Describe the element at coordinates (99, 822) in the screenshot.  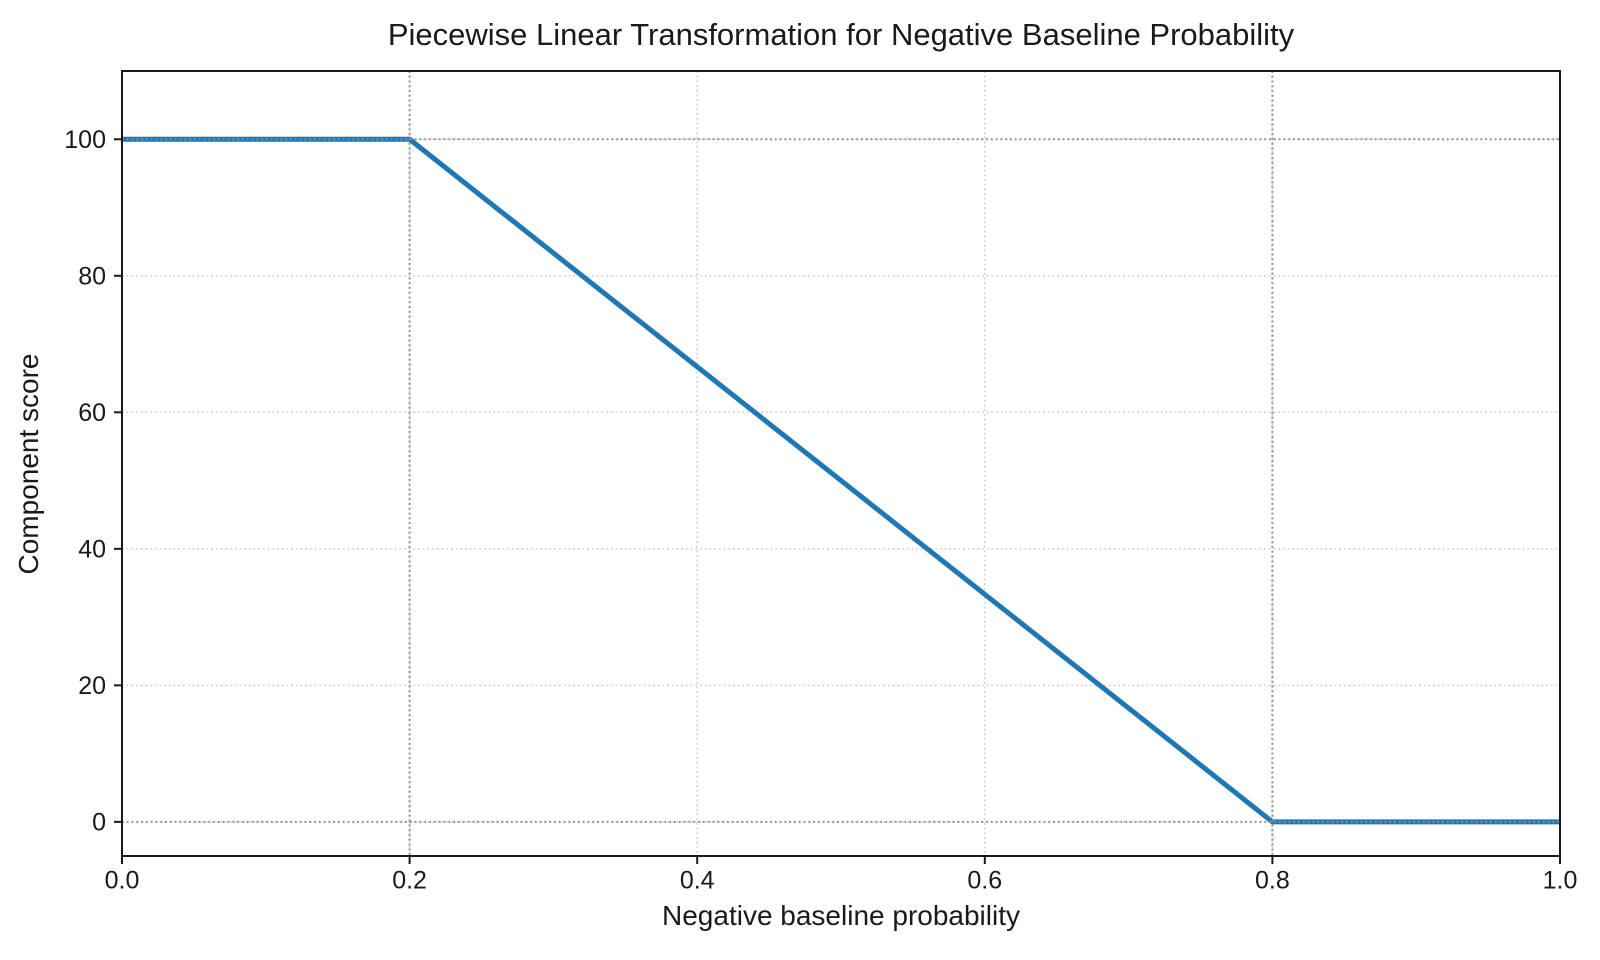
I see `y-tick-label: 0` at that location.